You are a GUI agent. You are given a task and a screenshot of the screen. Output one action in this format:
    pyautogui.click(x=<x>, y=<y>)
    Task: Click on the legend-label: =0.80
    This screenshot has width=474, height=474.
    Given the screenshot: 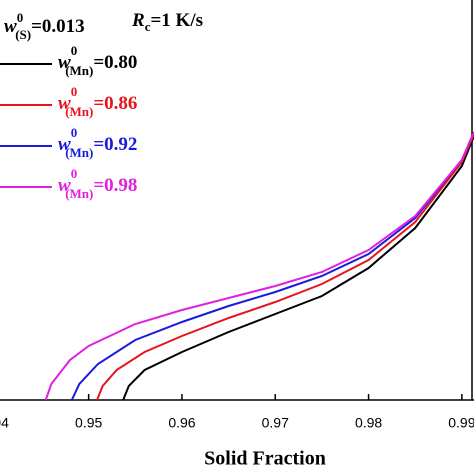 What is the action you would take?
    pyautogui.click(x=115, y=62)
    